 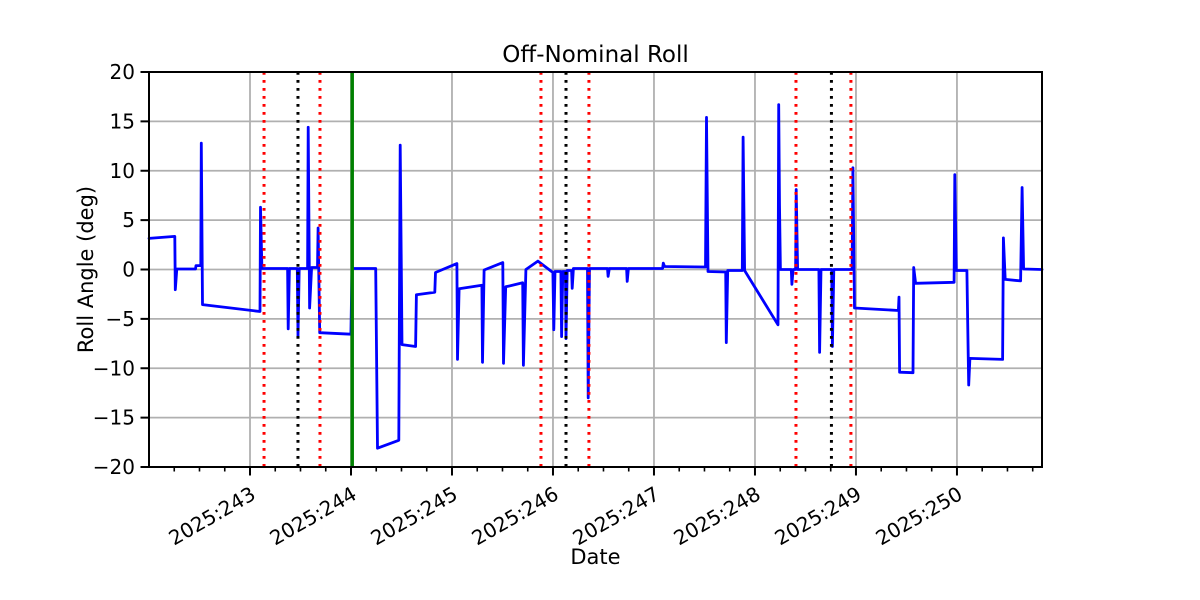 What do you see at coordinates (114, 418) in the screenshot?
I see `y-tick-label: −15` at bounding box center [114, 418].